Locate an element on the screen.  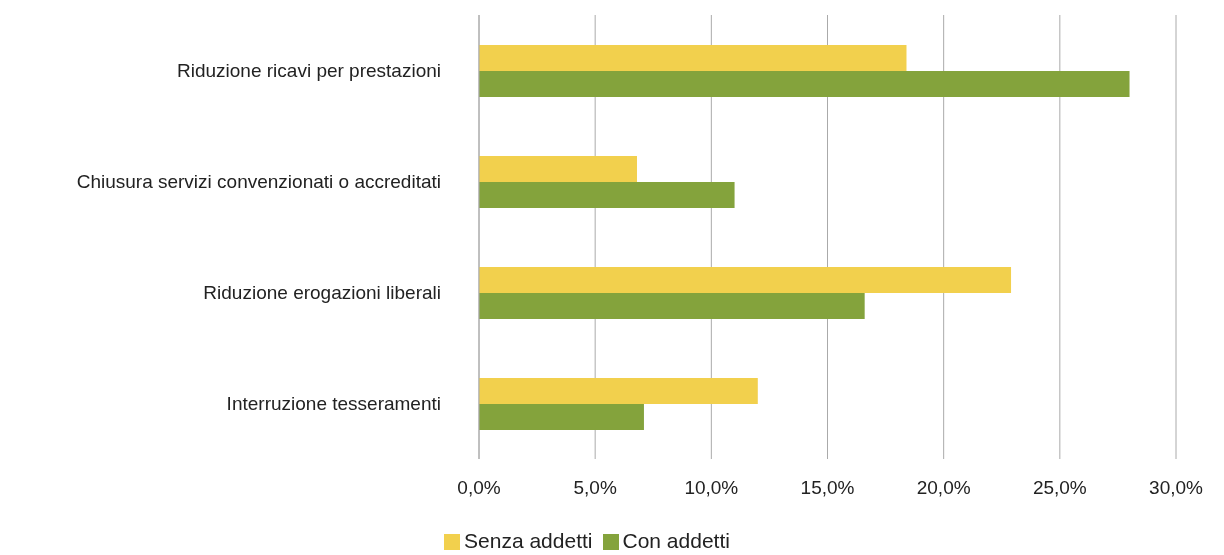
x-tick-label: 25,0% is located at coordinates (1059, 488).